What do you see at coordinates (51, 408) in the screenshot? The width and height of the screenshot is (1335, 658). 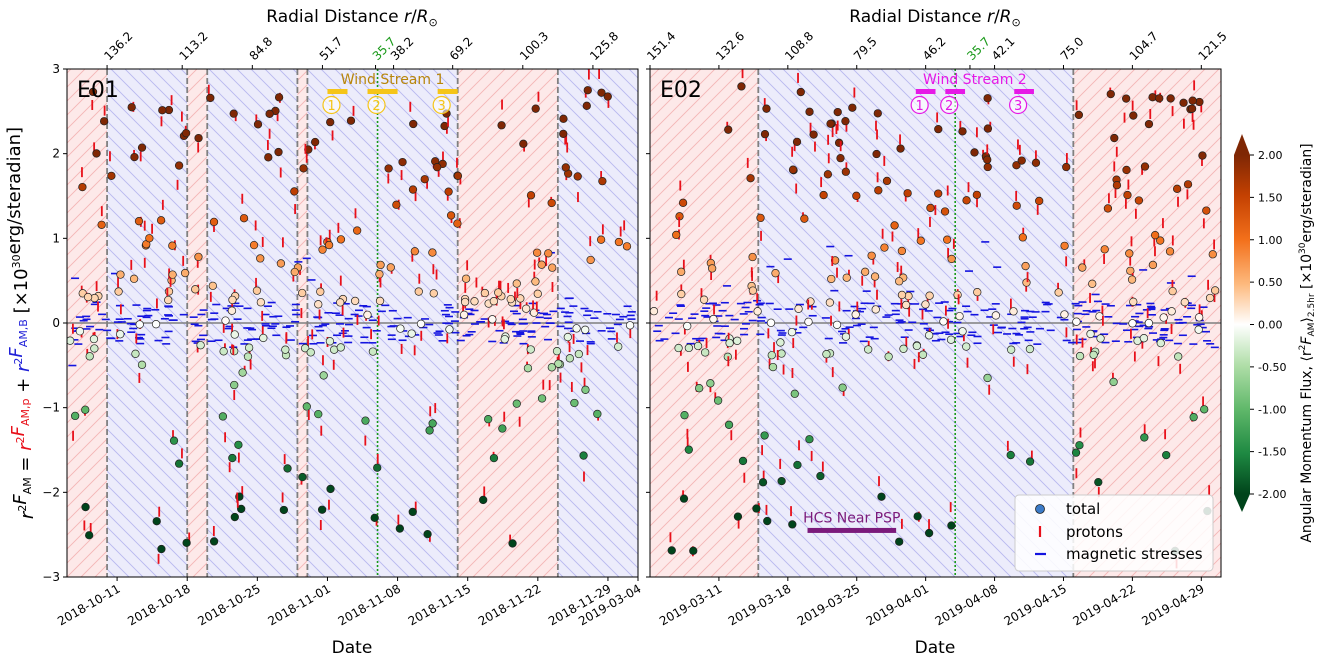 I see `y-tick-label: −1` at bounding box center [51, 408].